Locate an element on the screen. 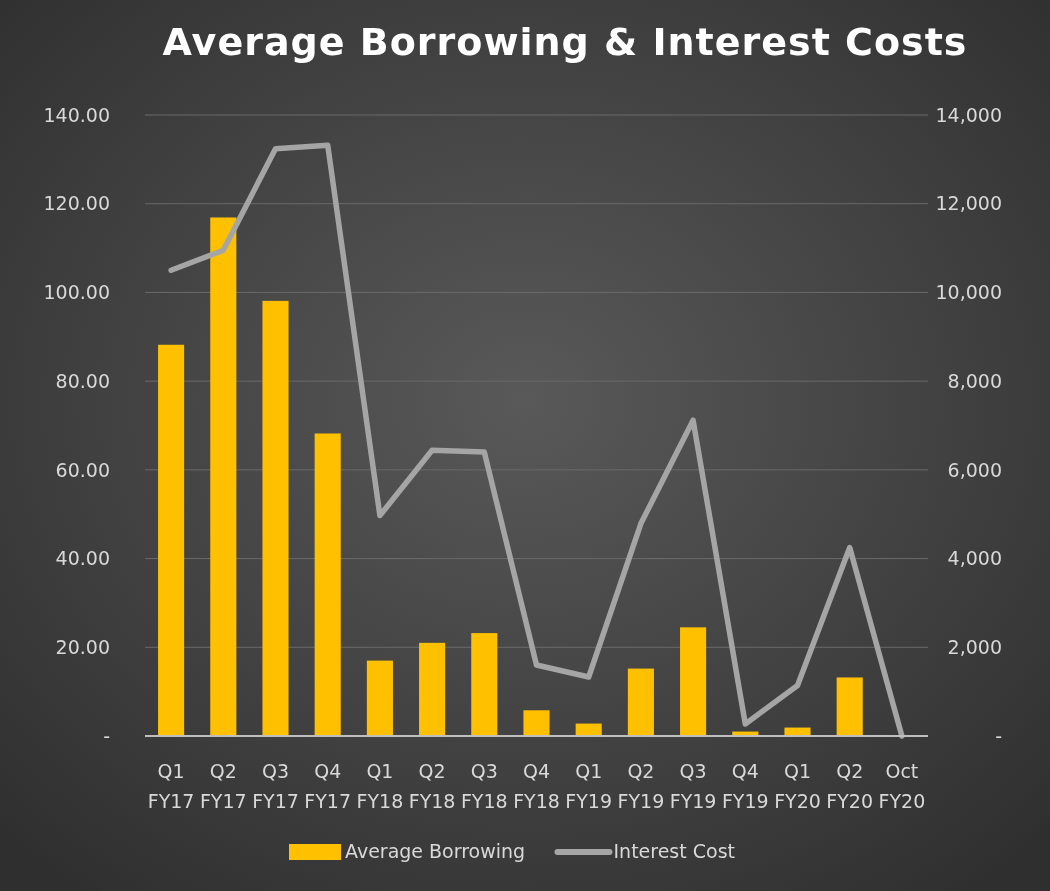 The image size is (1050, 891). legend-label: Average Borrowing is located at coordinates (435, 851).